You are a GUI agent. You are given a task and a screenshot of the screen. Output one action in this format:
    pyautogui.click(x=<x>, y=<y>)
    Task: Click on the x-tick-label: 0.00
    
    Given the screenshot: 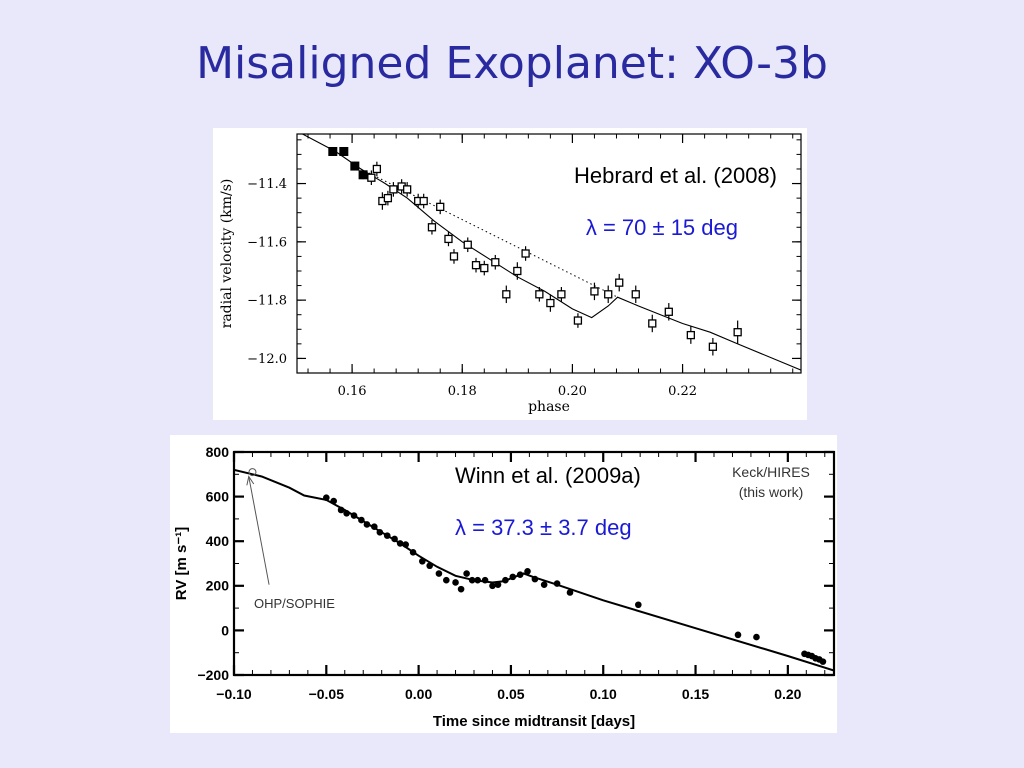 What is the action you would take?
    pyautogui.click(x=418, y=694)
    